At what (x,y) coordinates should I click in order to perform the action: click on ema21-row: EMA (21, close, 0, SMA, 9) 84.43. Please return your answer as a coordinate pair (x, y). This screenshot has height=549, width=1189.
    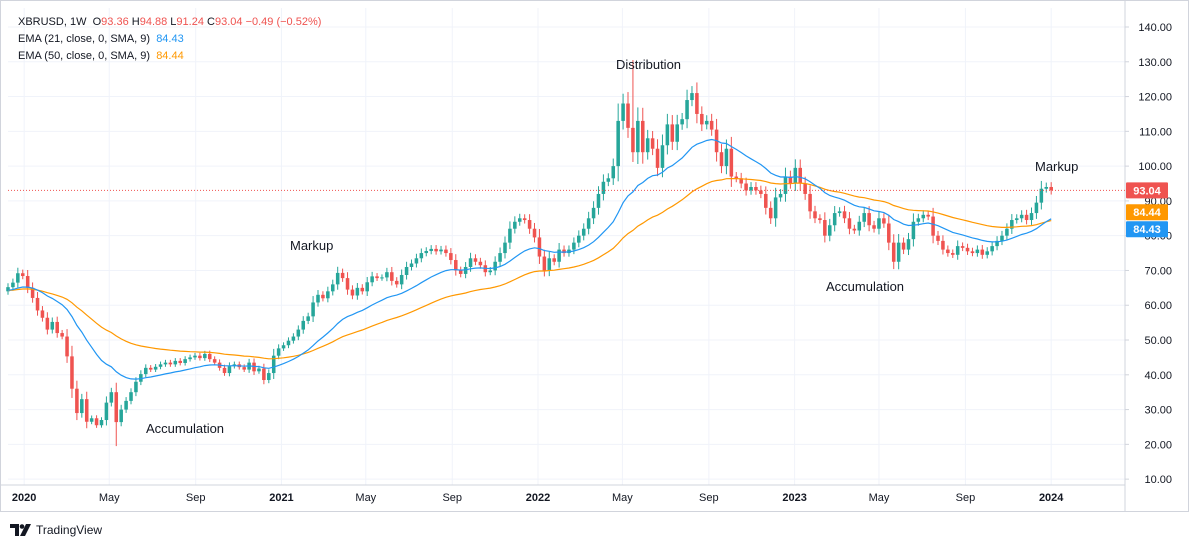
    Looking at the image, I should click on (169, 39).